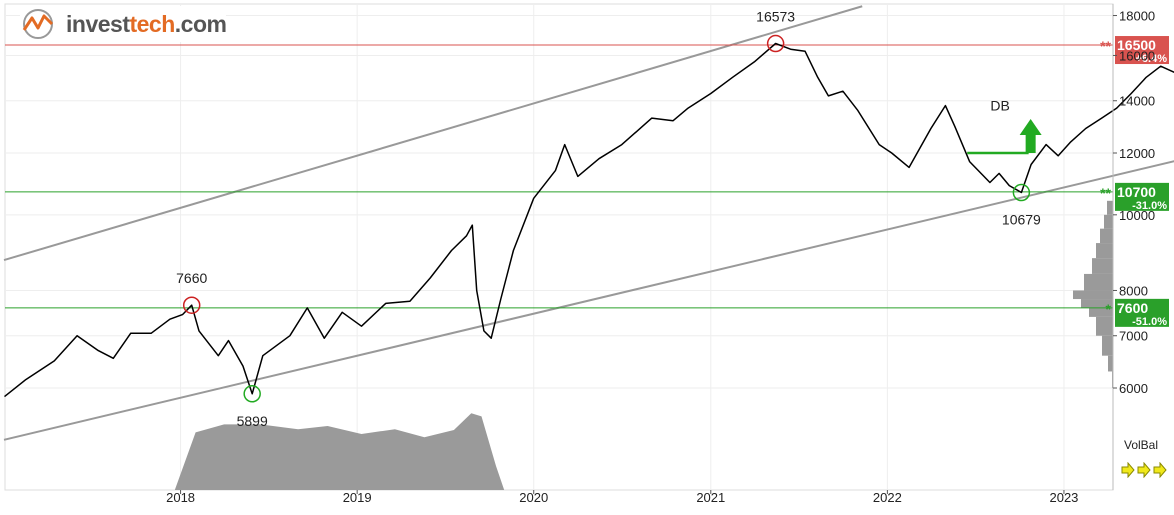 This screenshot has width=1174, height=515. I want to click on logo-accent: tech, so click(152, 23).